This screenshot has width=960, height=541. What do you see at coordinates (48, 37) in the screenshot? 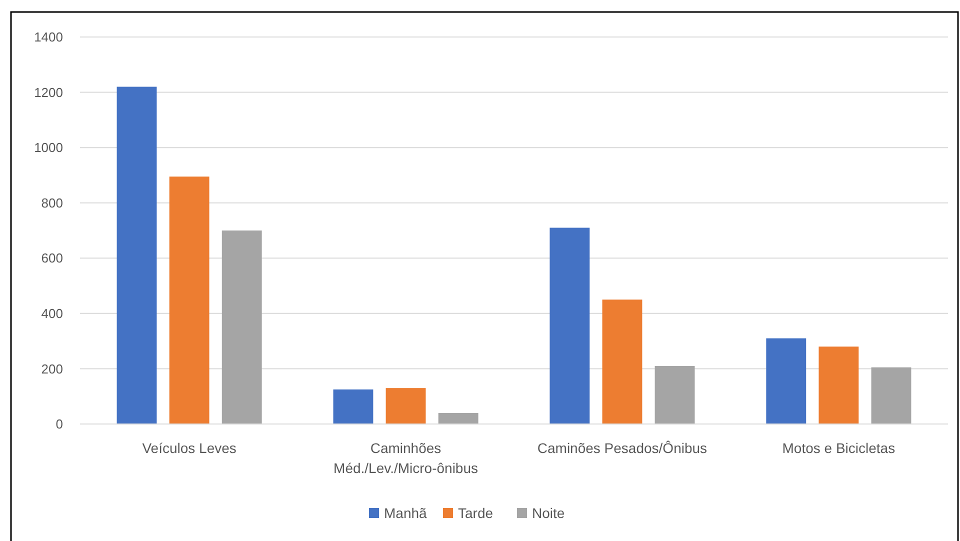
I see `y-tick-label: 1400` at bounding box center [48, 37].